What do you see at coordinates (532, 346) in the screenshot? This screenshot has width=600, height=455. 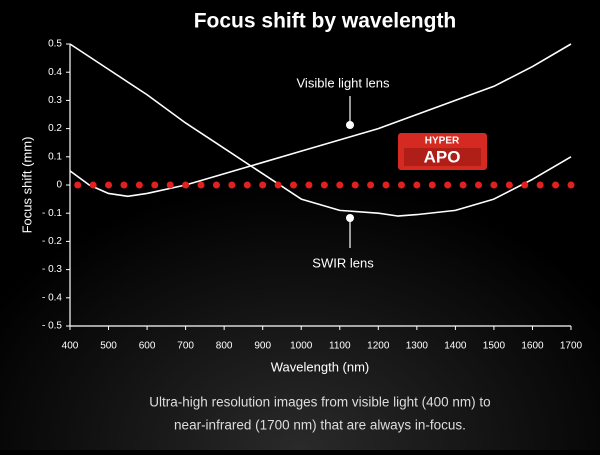 I see `x-tick-label: 1600` at bounding box center [532, 346].